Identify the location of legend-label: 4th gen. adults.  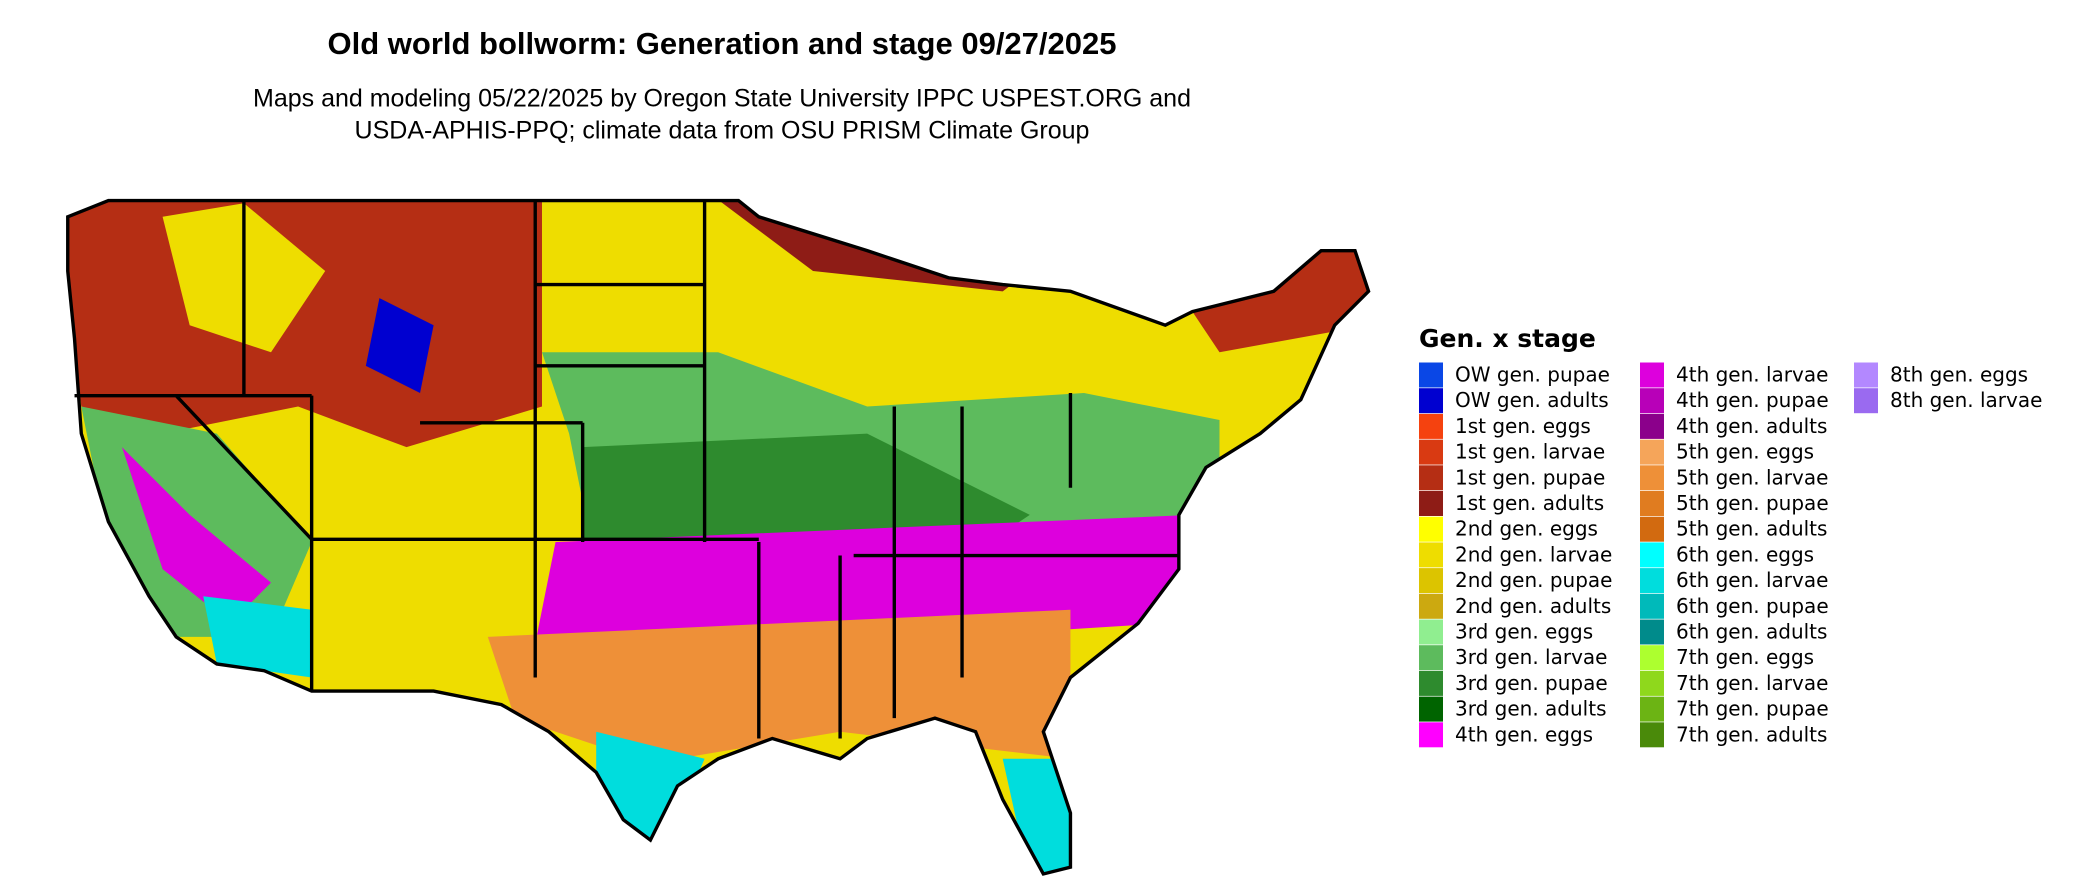
(1751, 426).